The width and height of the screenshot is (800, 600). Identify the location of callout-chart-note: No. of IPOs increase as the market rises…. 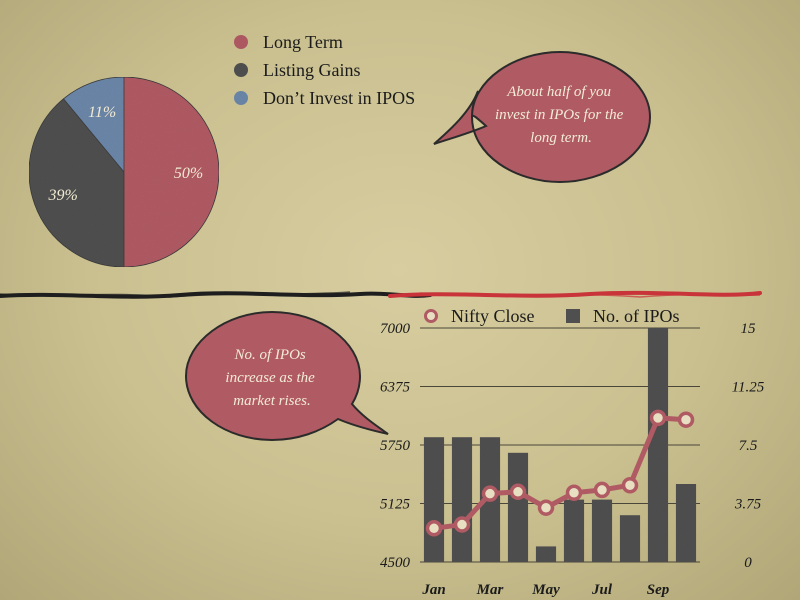
(286, 376).